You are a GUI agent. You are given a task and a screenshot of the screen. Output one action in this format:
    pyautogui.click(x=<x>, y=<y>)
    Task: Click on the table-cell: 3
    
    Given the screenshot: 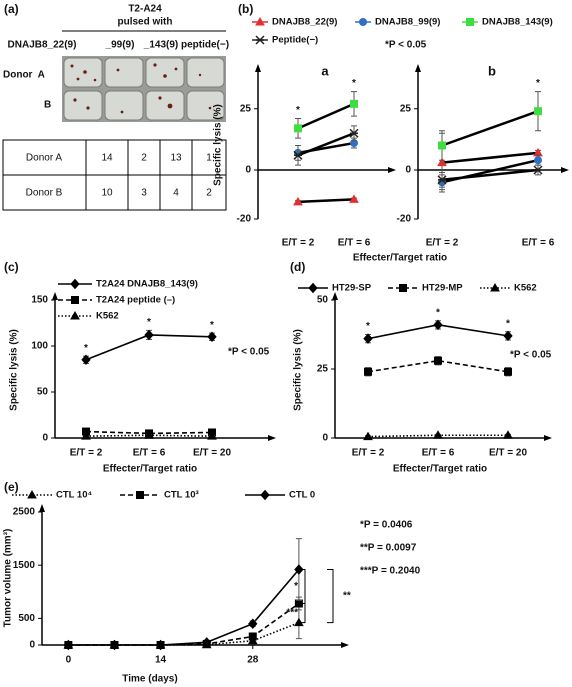 What is the action you would take?
    pyautogui.click(x=144, y=193)
    